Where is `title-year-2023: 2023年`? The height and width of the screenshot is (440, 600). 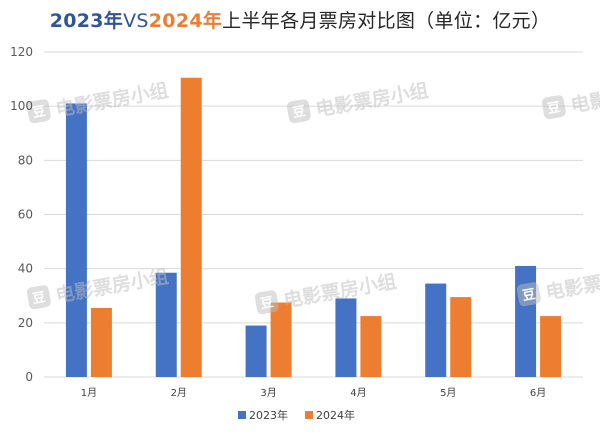 title-year-2023: 2023年 is located at coordinates (86, 21).